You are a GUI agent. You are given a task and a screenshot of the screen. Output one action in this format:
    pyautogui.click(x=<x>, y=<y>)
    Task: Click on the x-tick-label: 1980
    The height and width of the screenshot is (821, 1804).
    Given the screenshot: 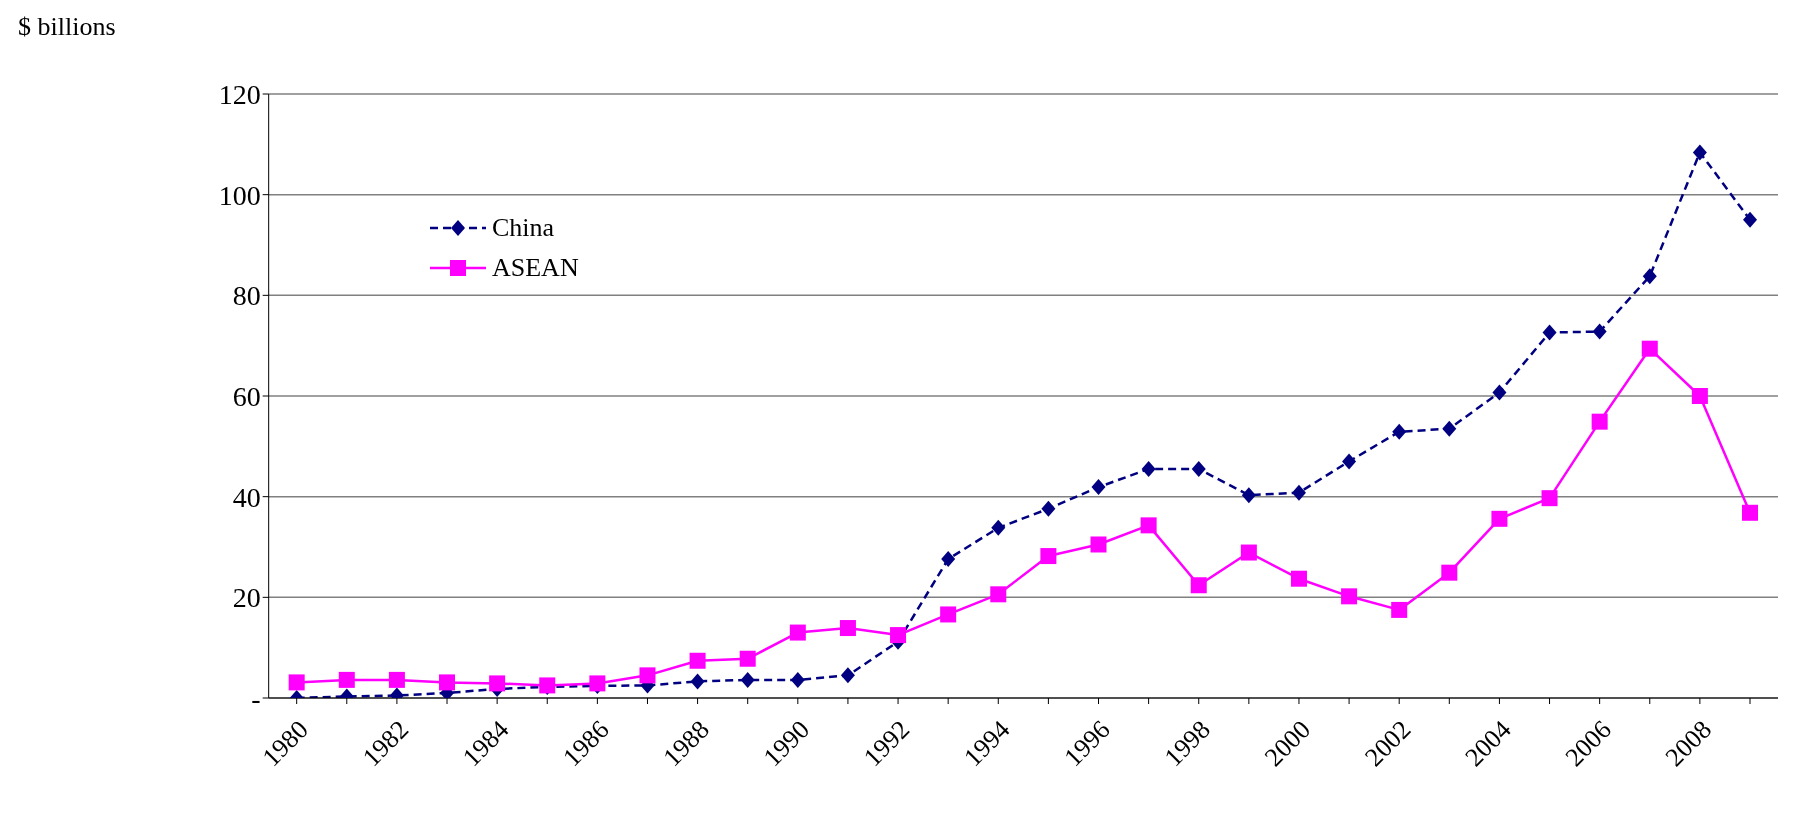 What is the action you would take?
    pyautogui.click(x=285, y=743)
    